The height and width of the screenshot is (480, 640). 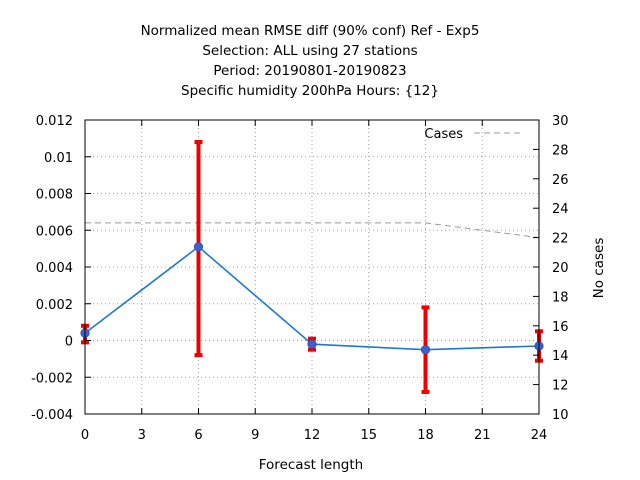 What do you see at coordinates (54, 195) in the screenshot?
I see `y-tick-label: 0.008` at bounding box center [54, 195].